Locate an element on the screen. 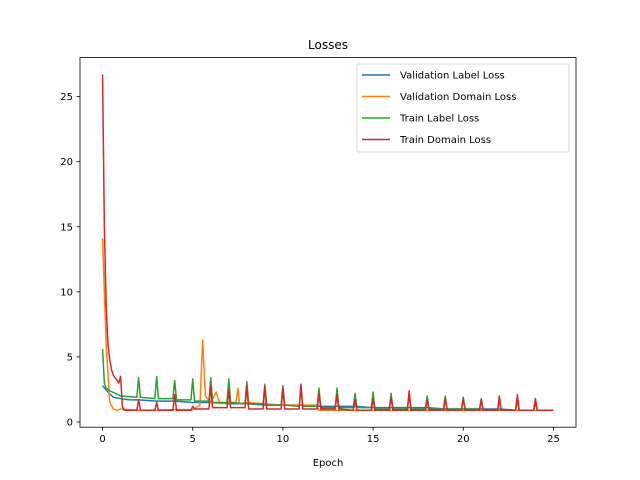 The image size is (640, 480). legend-label-2: Train Label Loss is located at coordinates (439, 119).